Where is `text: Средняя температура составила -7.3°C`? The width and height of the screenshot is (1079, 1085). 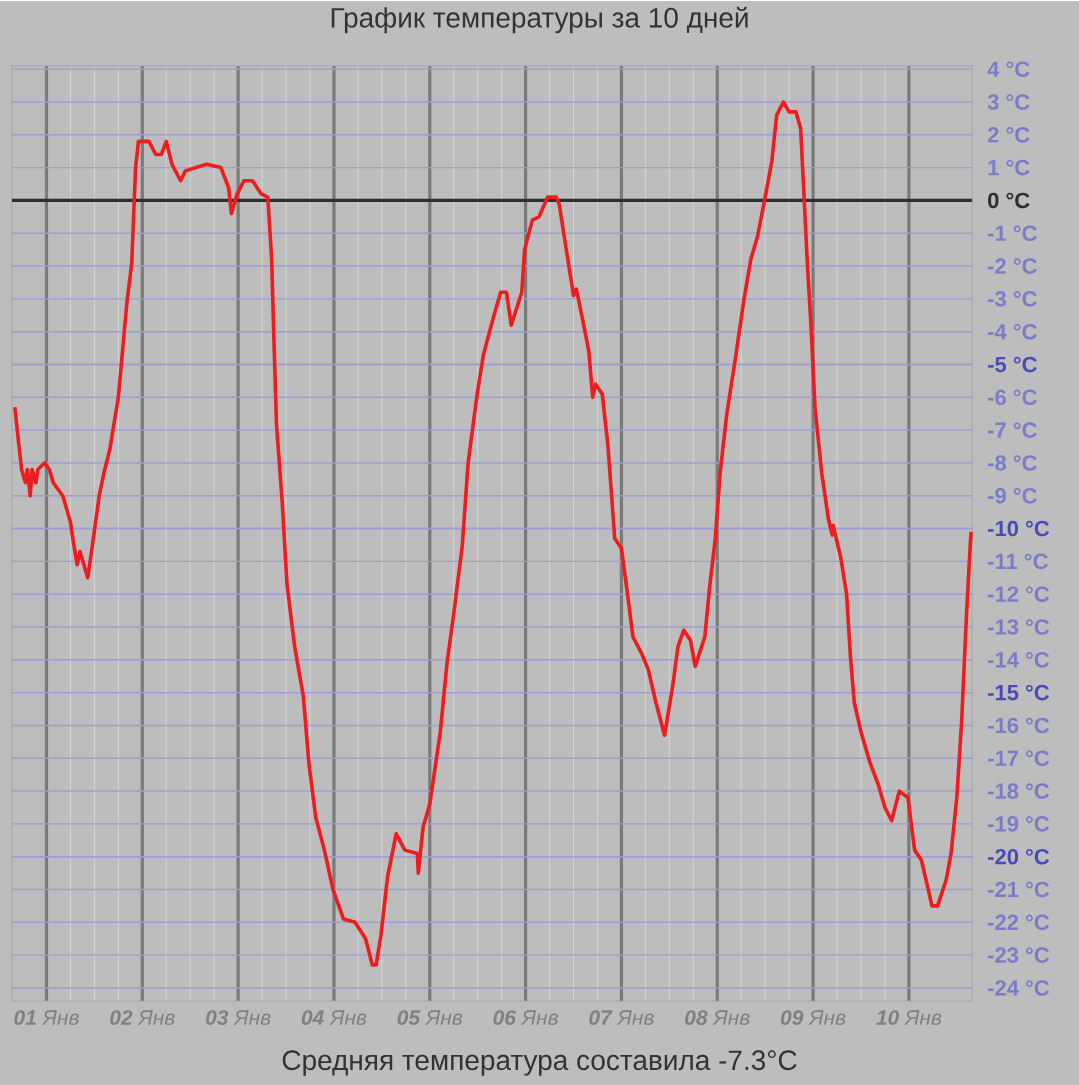
text: Средняя температура составила -7.3°C is located at coordinates (539, 1063).